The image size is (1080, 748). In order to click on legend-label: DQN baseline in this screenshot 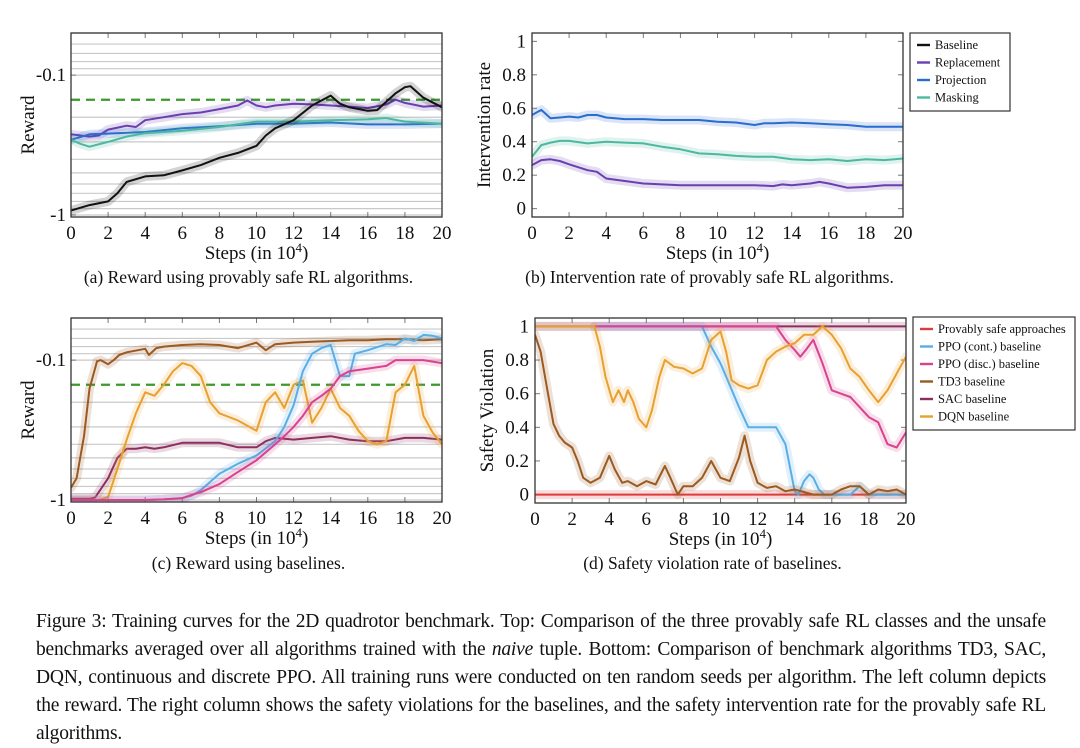, I will do `click(974, 417)`.